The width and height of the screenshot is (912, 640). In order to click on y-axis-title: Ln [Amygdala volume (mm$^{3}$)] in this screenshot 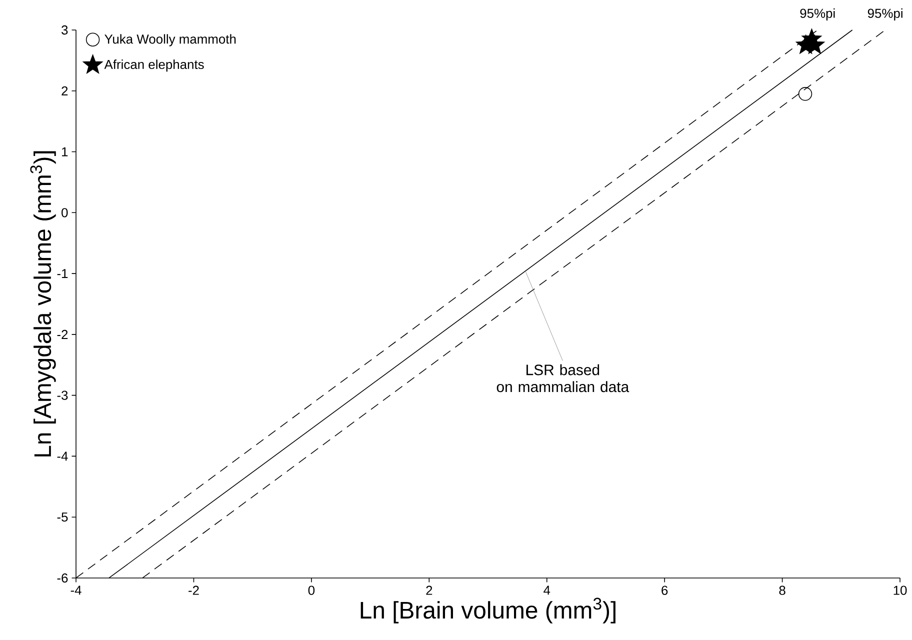, I will do `click(43, 303)`.